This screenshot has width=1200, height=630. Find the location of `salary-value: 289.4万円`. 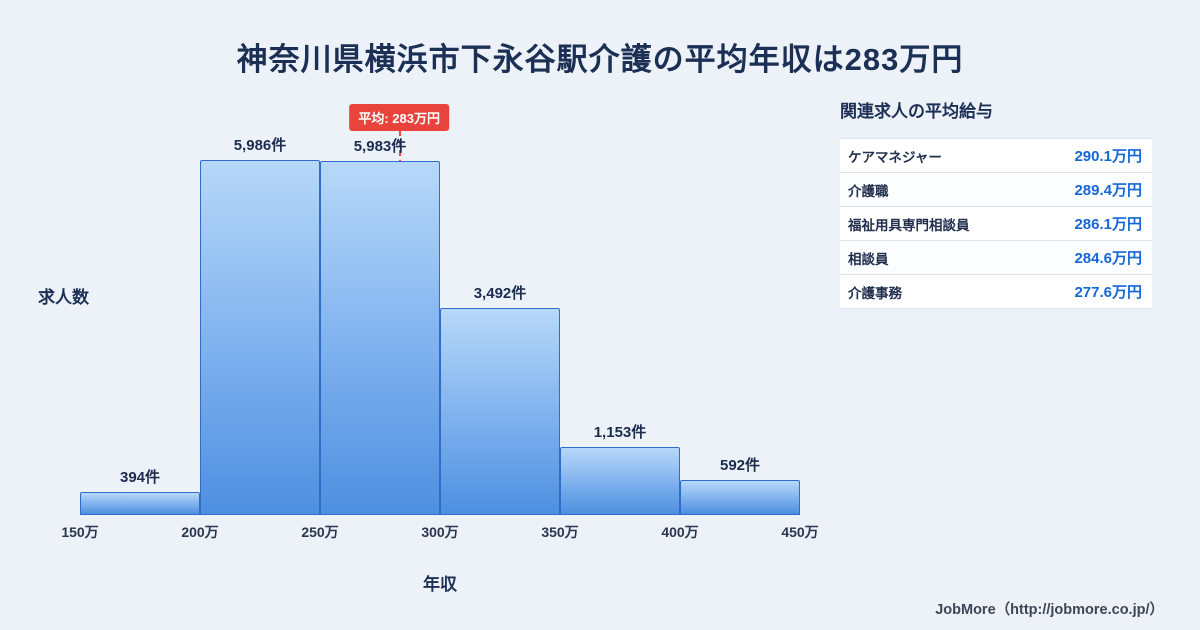

salary-value: 289.4万円 is located at coordinates (1108, 190).